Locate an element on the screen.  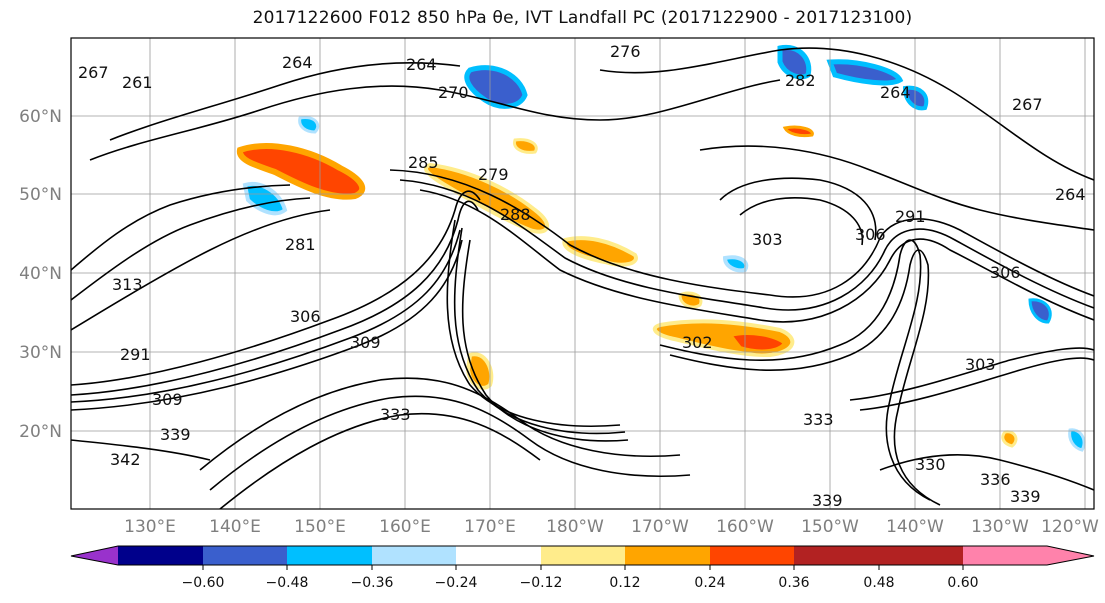
contour-label: 336 is located at coordinates (995, 479).